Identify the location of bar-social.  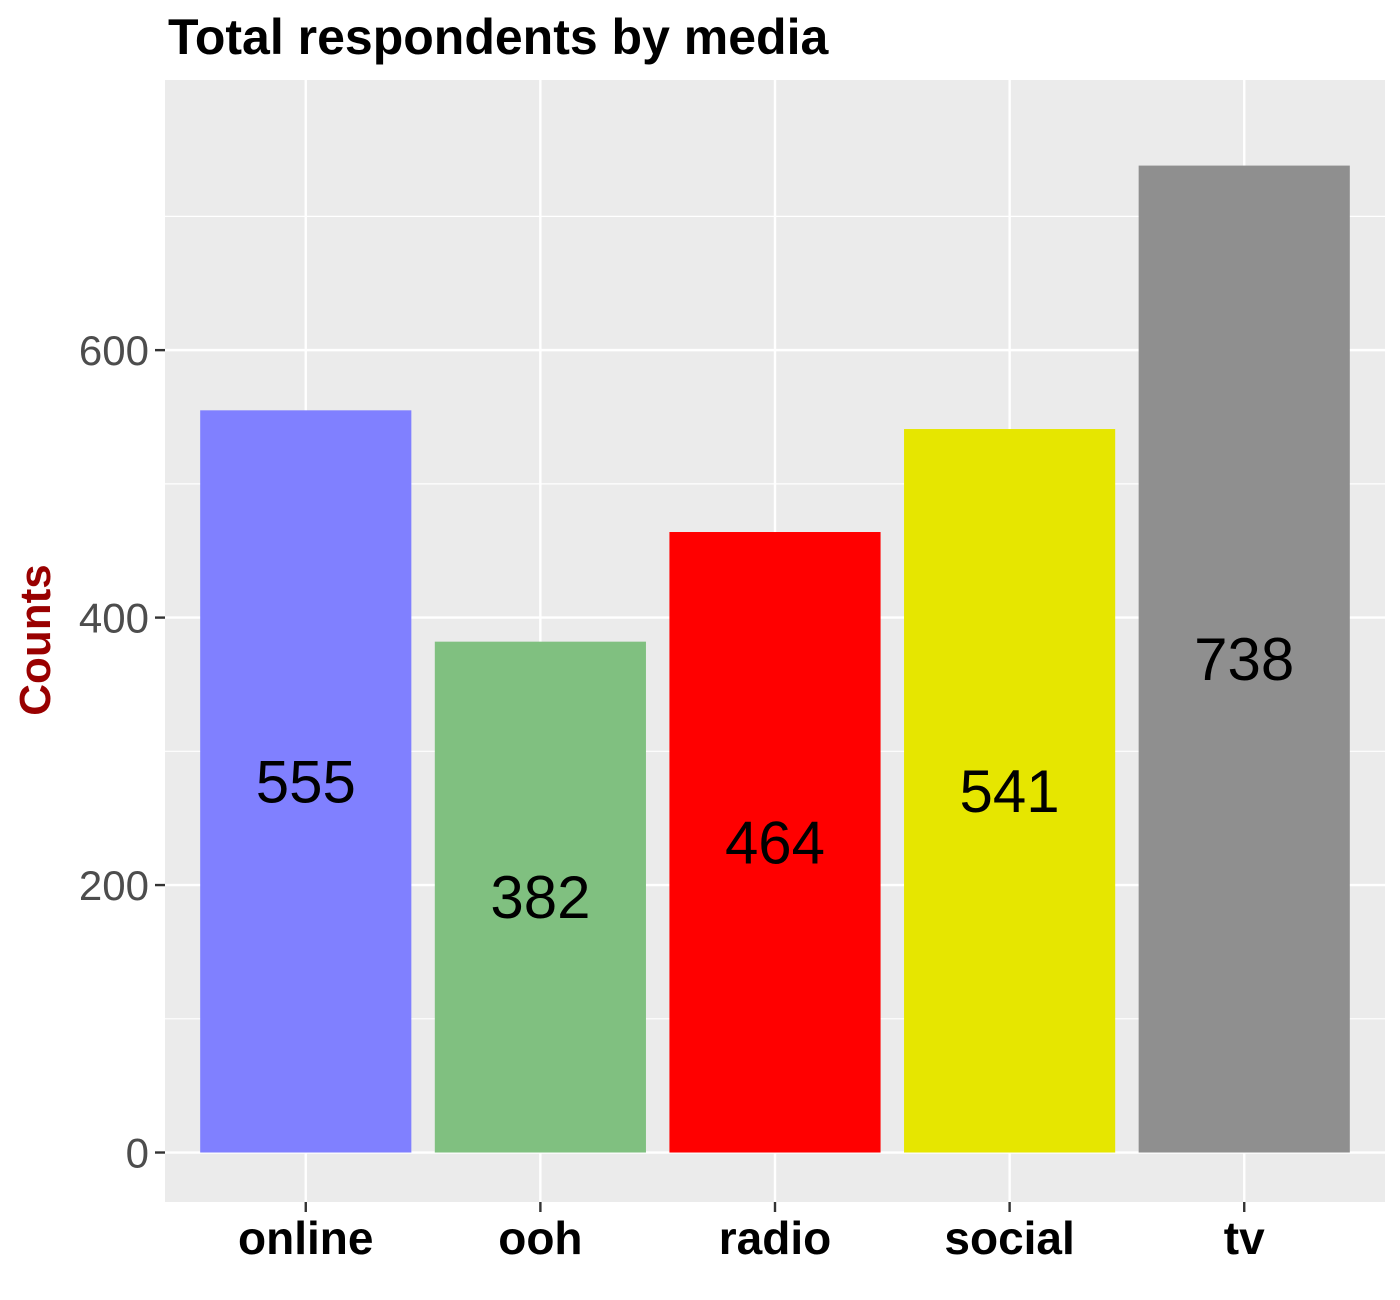
(1010, 791).